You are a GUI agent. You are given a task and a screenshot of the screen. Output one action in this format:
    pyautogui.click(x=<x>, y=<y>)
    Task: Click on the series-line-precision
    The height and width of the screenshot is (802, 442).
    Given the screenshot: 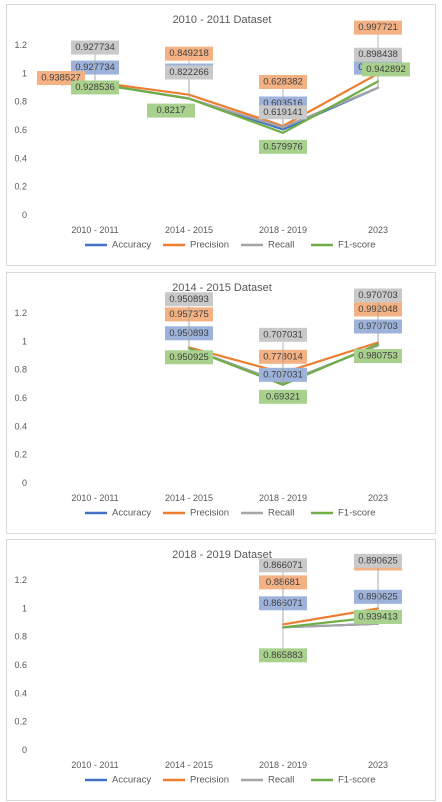 What is the action you would take?
    pyautogui.click(x=236, y=100)
    